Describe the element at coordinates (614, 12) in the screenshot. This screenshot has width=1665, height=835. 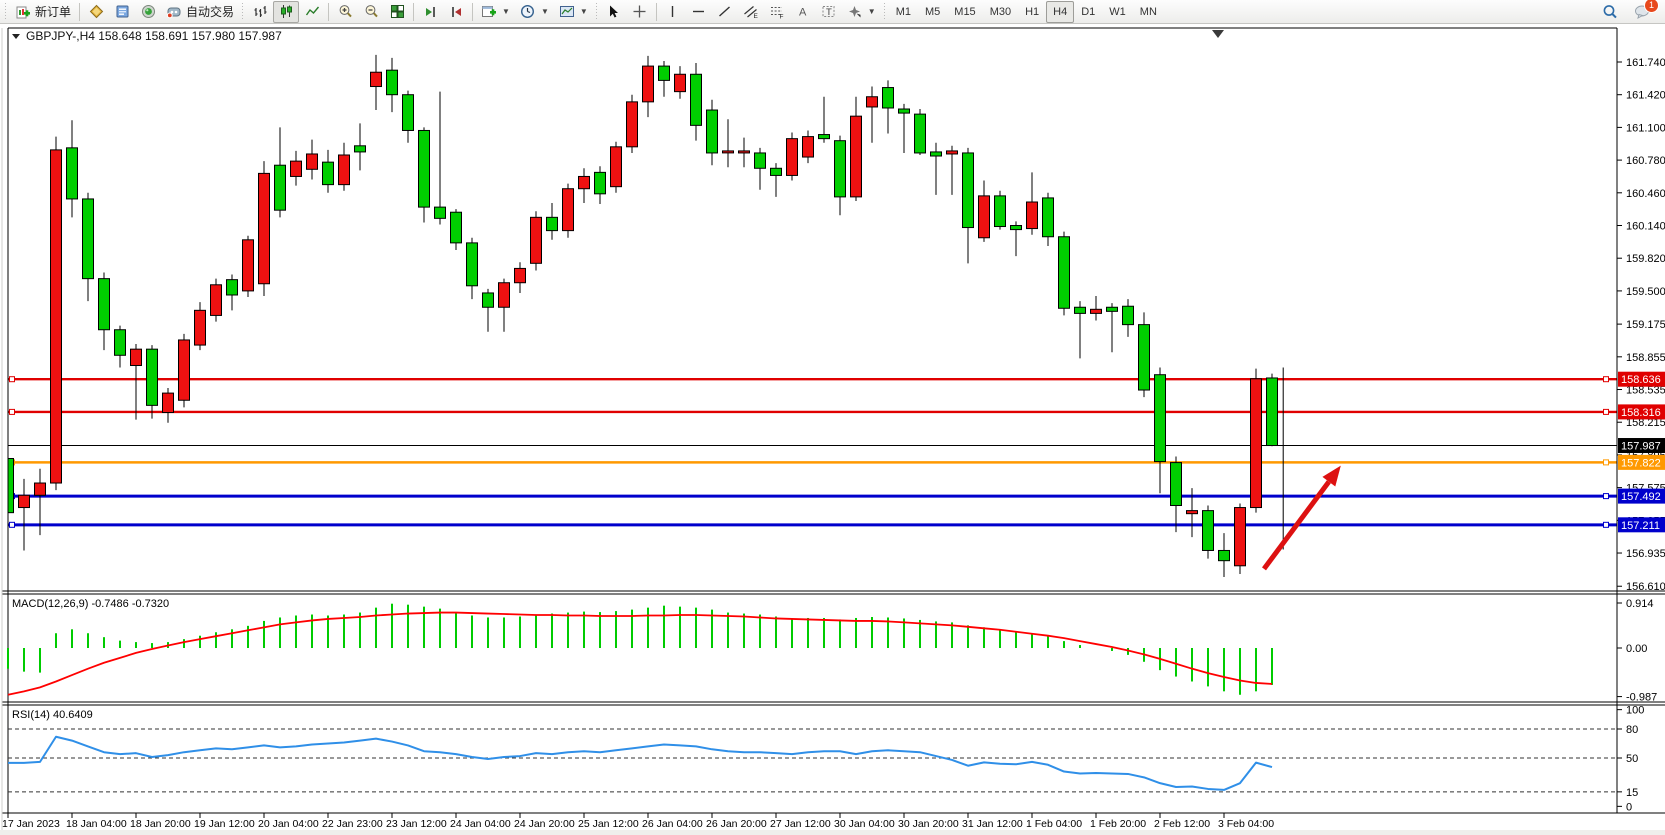
I see `cursor-button` at that location.